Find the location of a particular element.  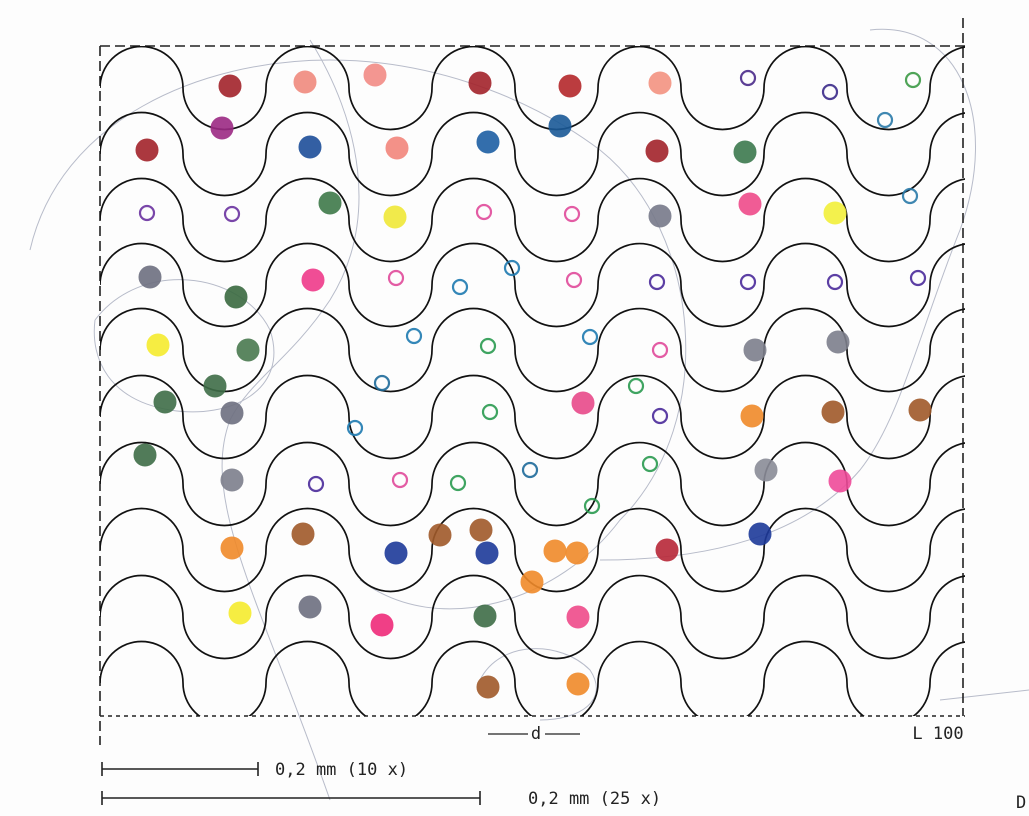

scale-bar-lines is located at coordinates (291, 783).